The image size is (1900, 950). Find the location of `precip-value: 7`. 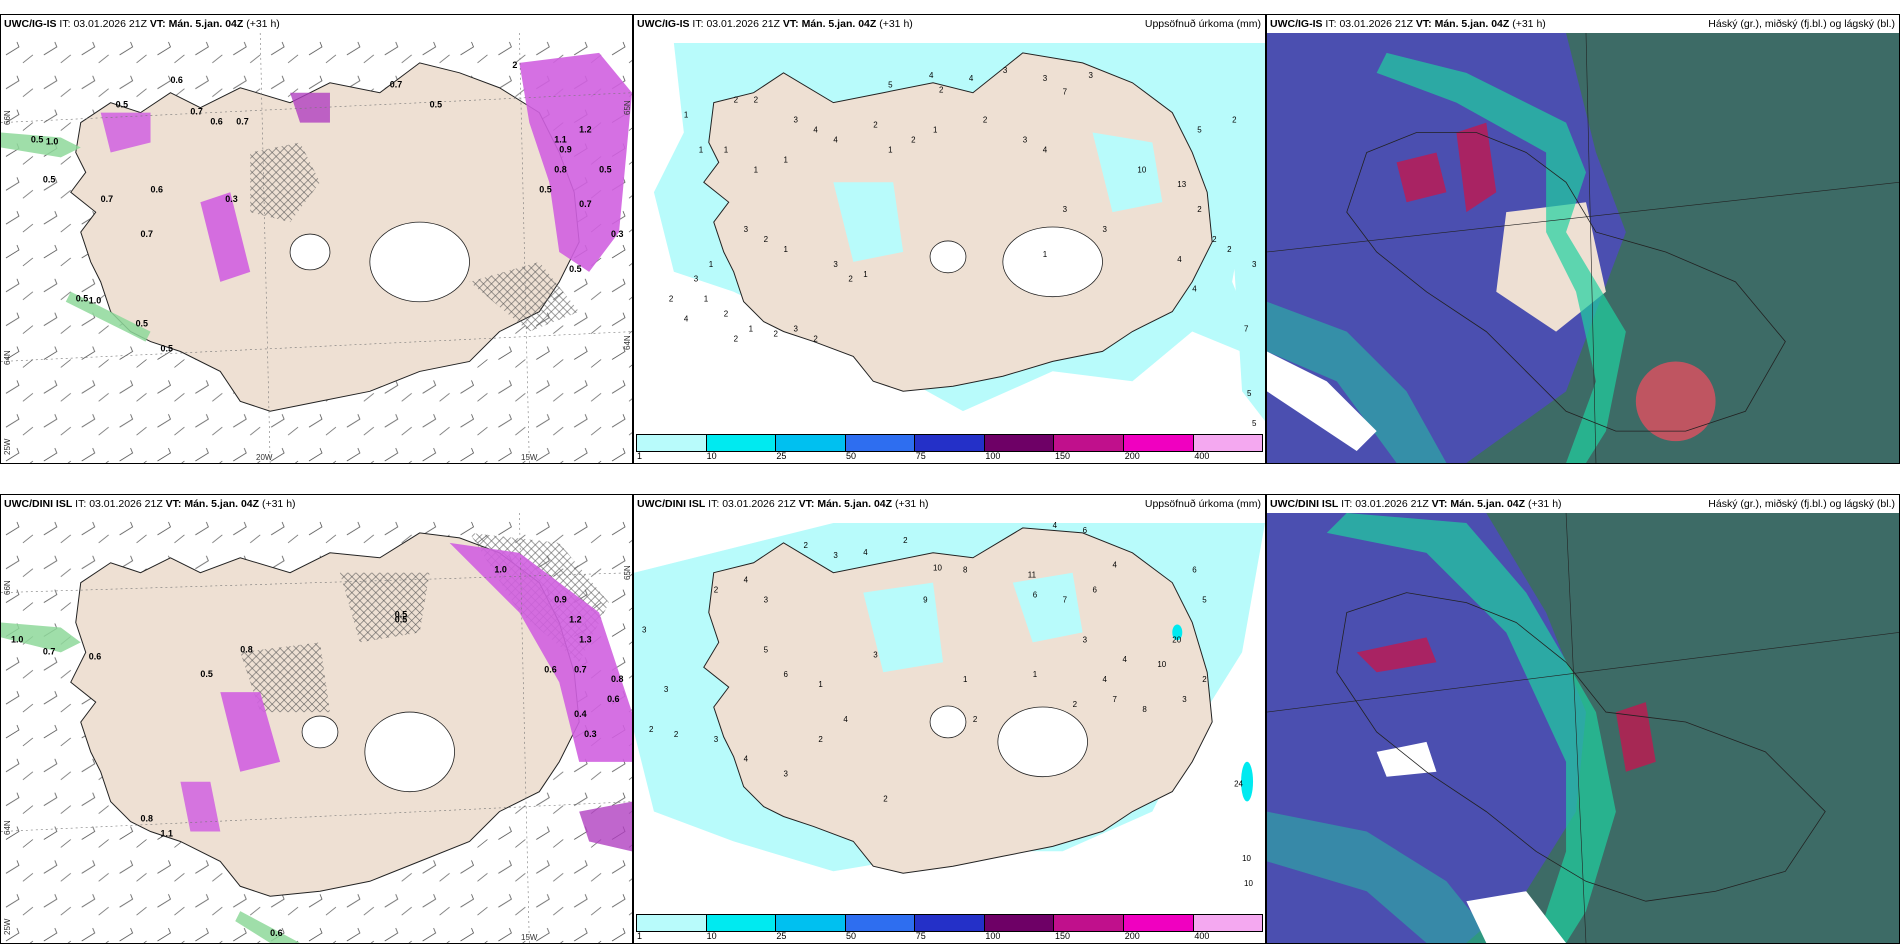

precip-value: 7 is located at coordinates (1246, 329).